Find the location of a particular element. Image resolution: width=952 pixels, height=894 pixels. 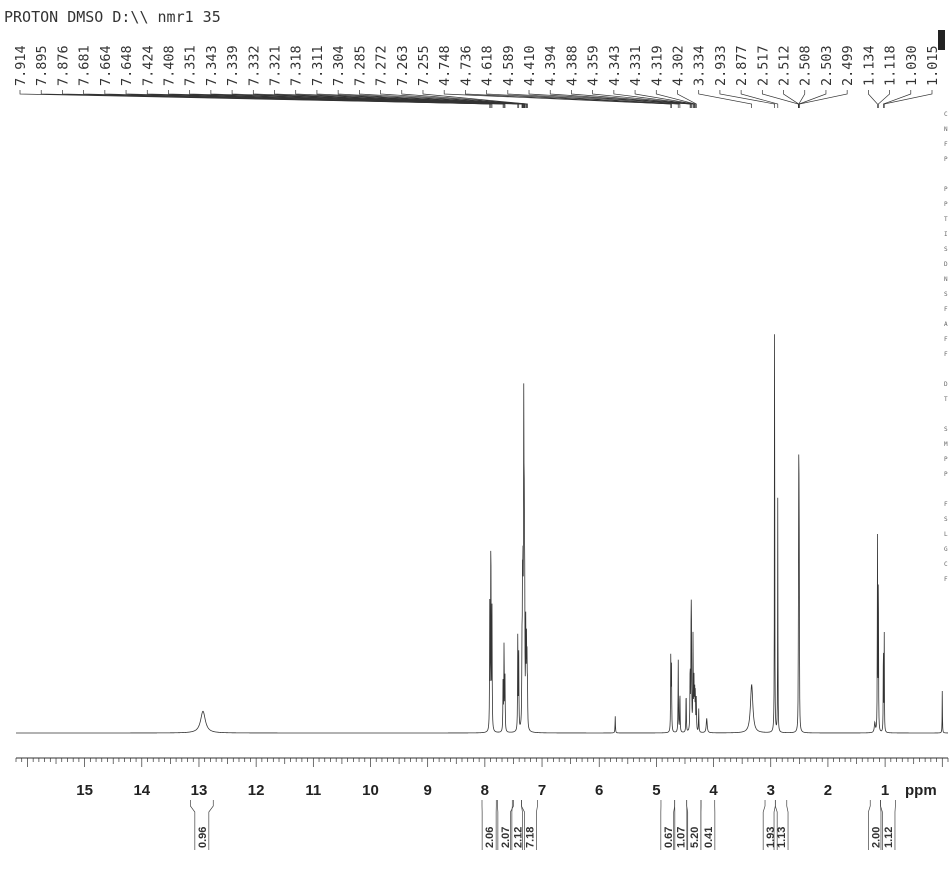

peak-label: 2.503 is located at coordinates (827, 65).